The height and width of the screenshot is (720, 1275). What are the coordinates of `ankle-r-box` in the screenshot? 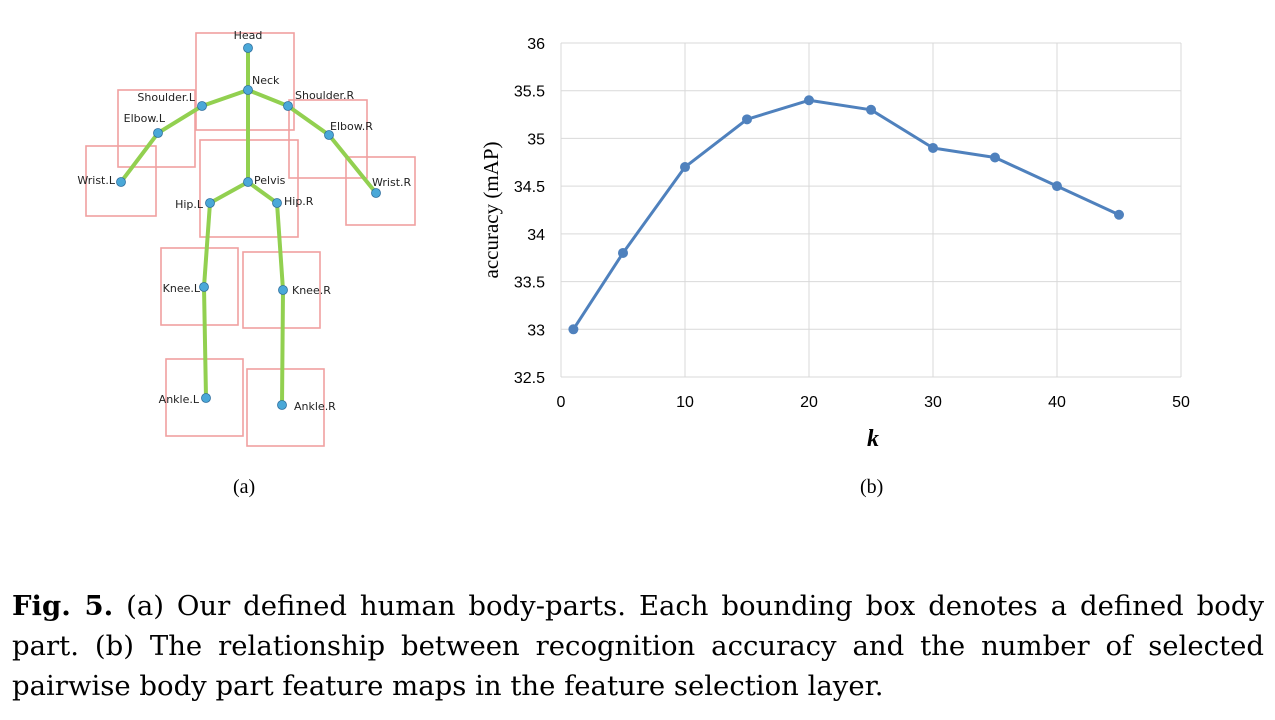 It's located at (285, 407).